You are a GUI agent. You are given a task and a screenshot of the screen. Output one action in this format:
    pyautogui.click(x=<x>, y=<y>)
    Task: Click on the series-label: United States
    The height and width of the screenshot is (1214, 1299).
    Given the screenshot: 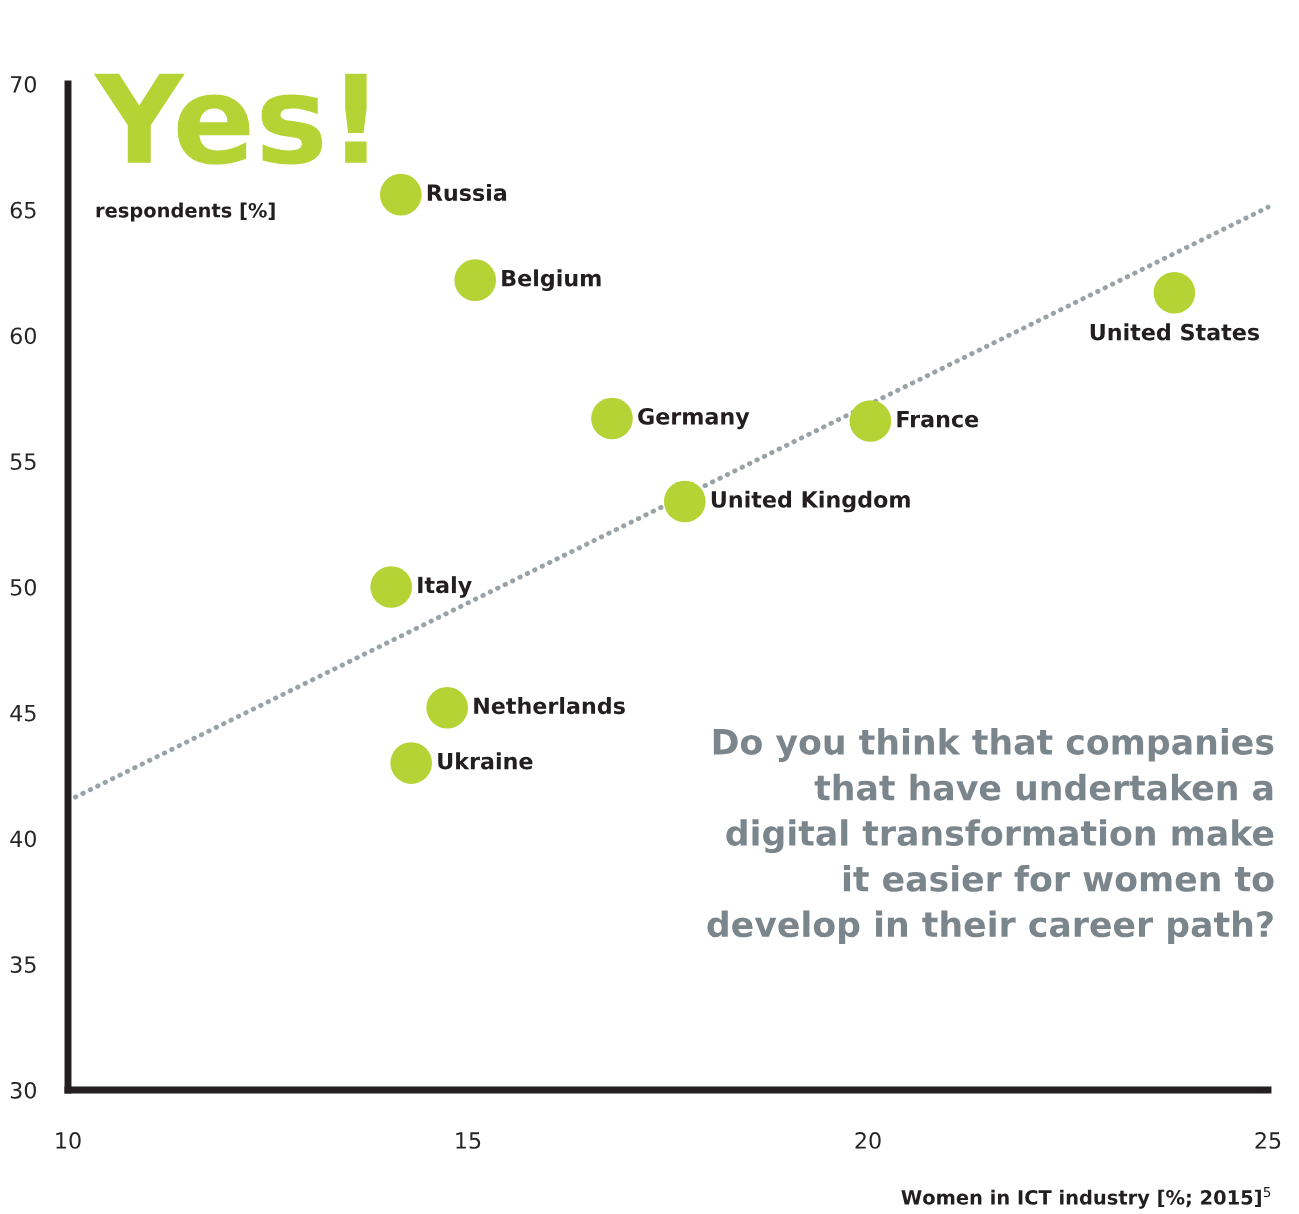 What is the action you would take?
    pyautogui.click(x=1175, y=332)
    